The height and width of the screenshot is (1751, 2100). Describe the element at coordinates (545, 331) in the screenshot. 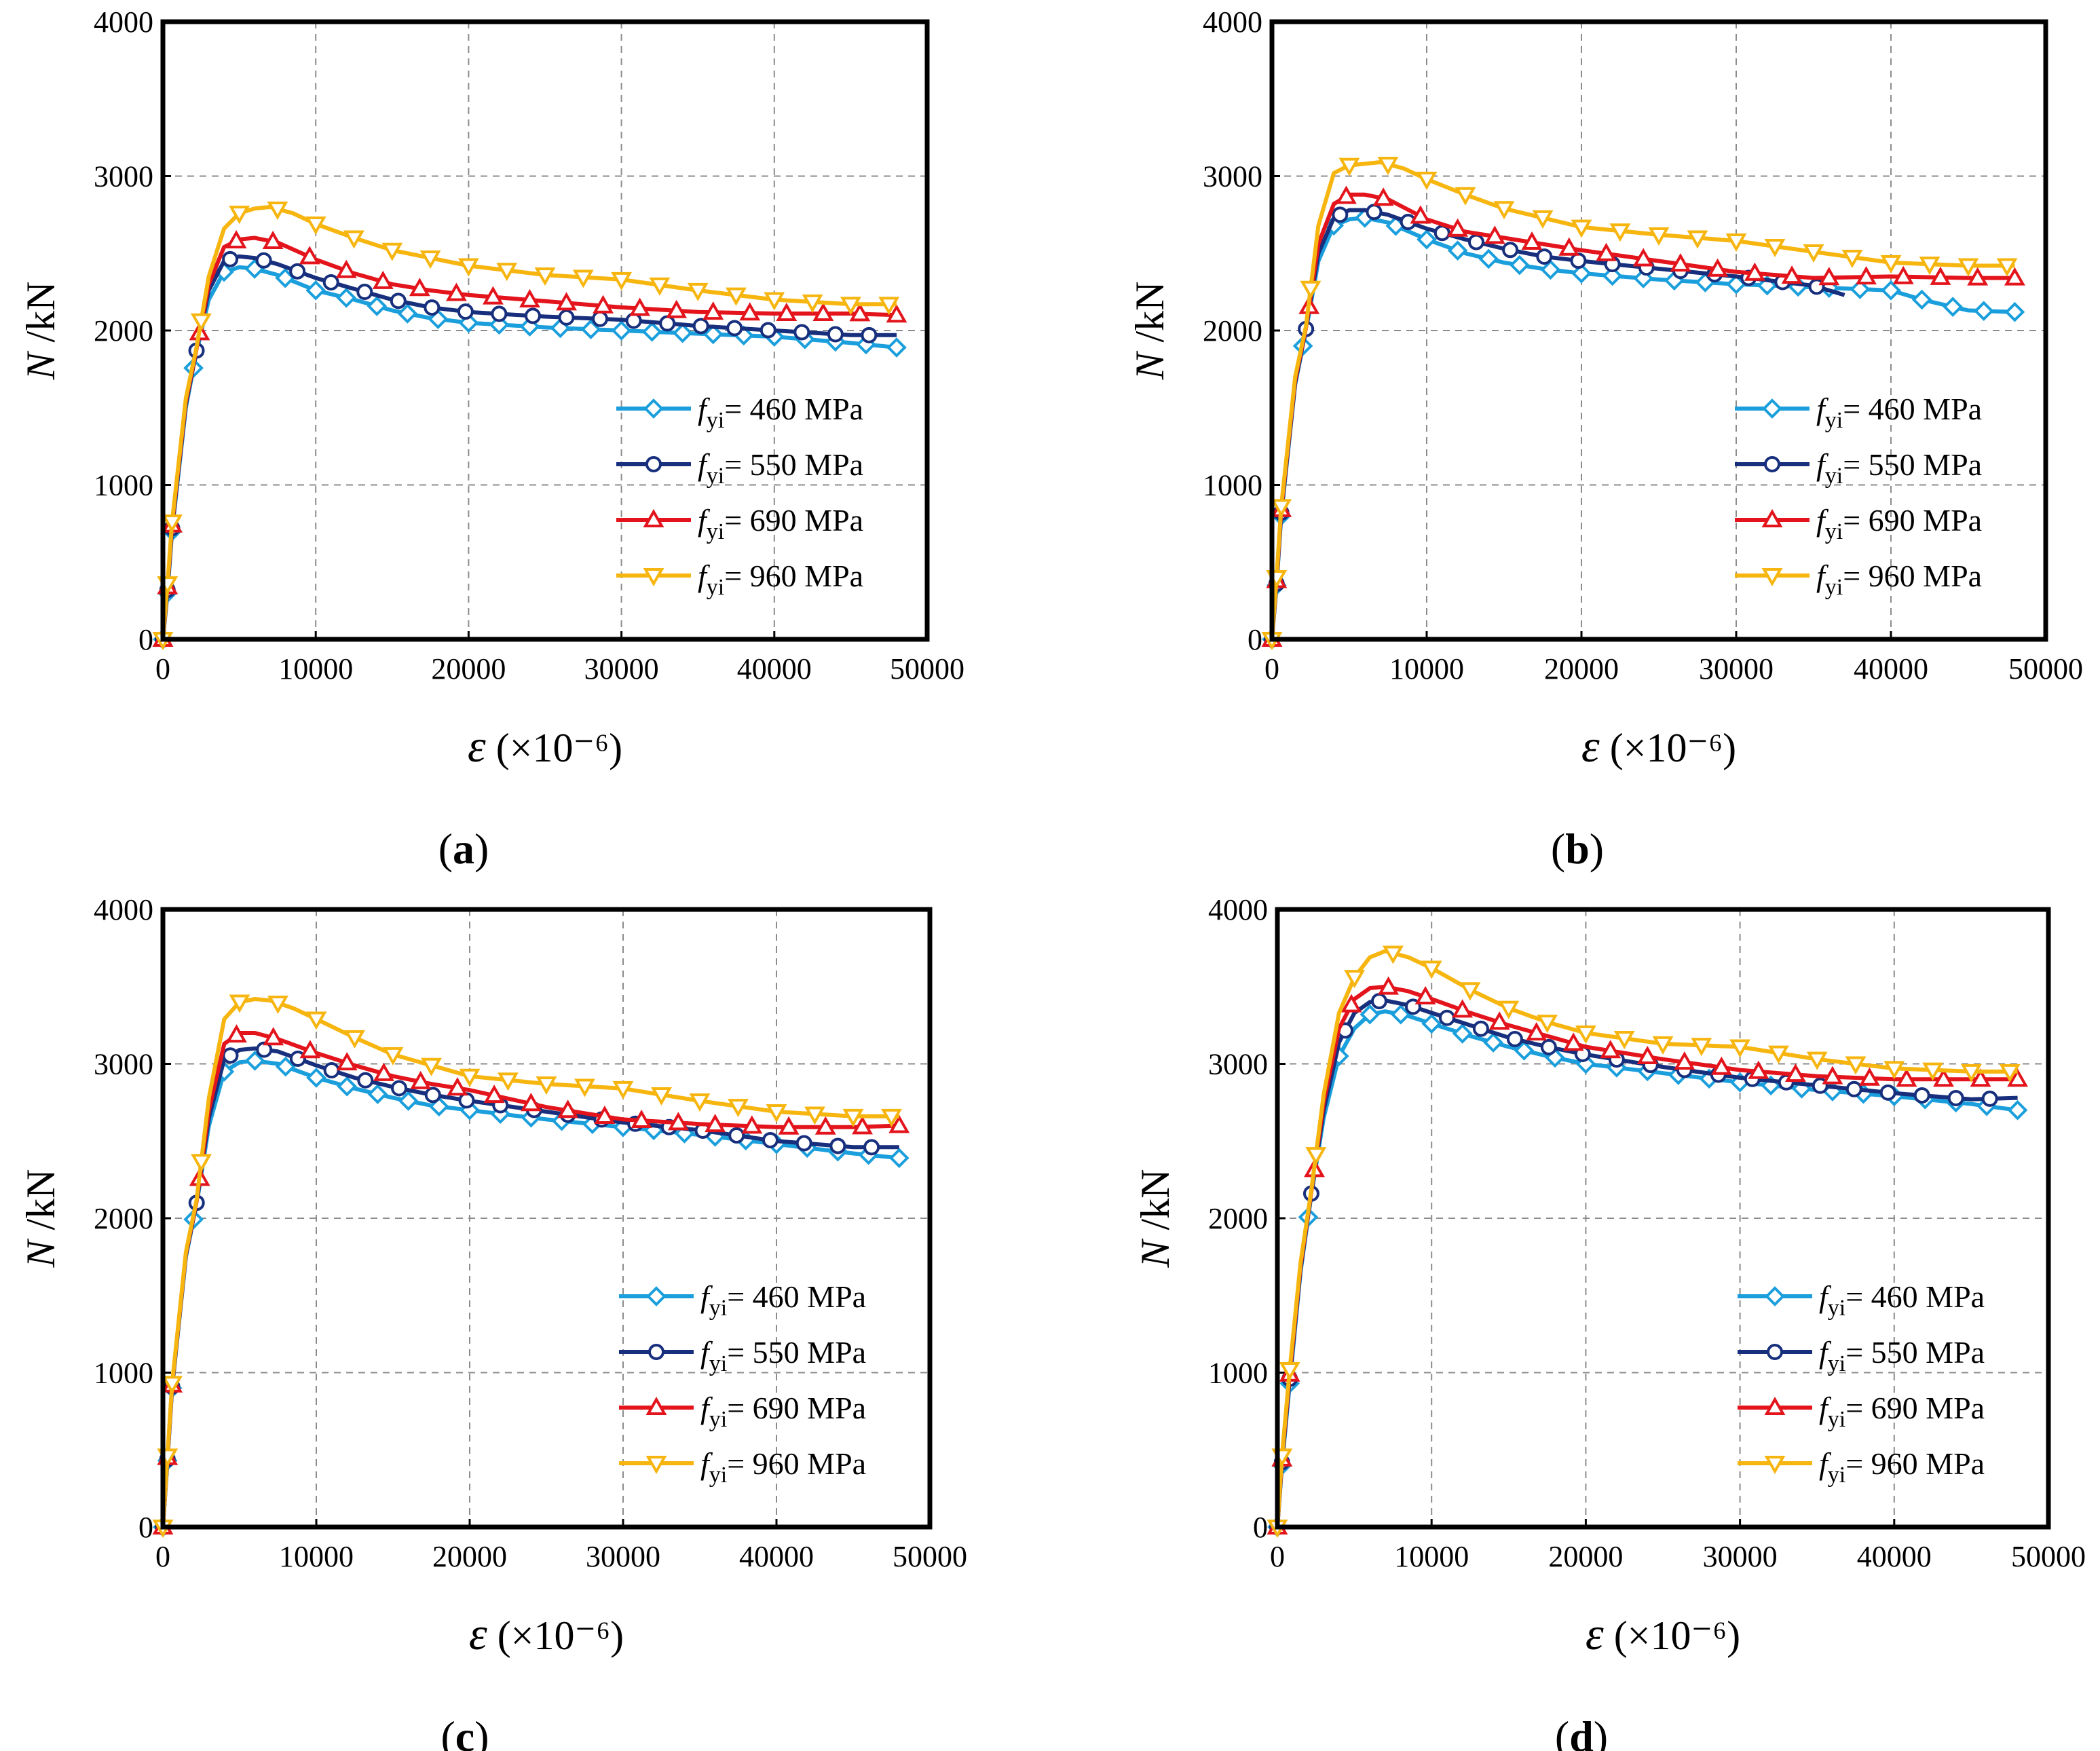

I see `plot-frame` at that location.